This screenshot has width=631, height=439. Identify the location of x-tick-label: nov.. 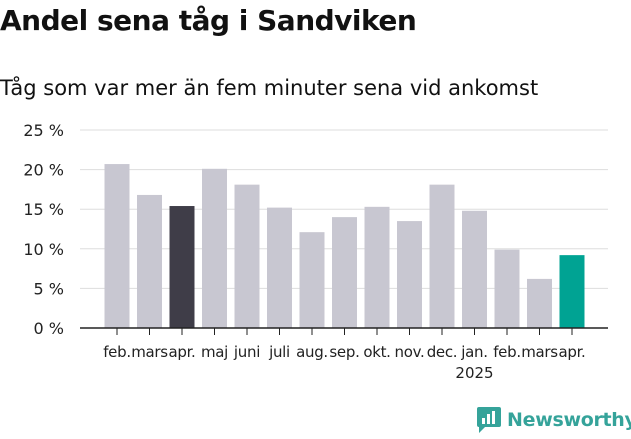
(410, 352).